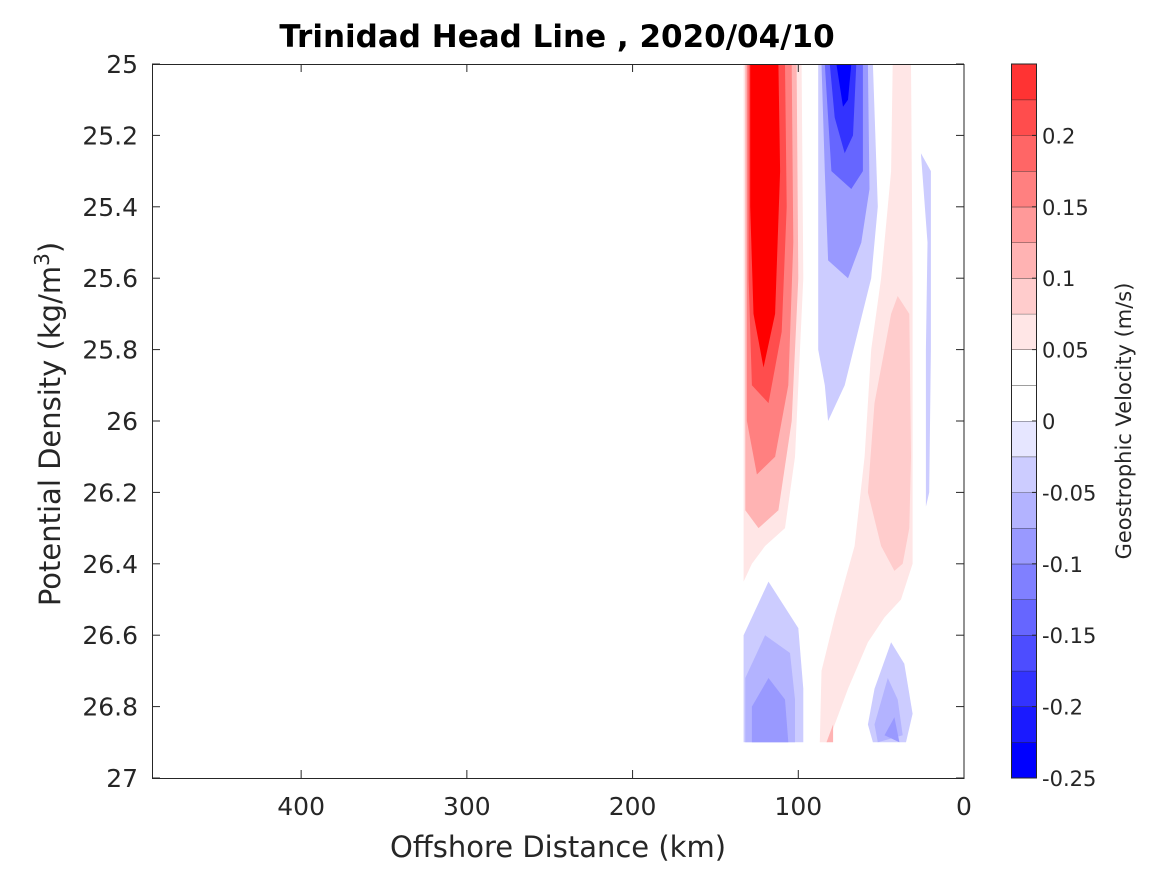 The height and width of the screenshot is (875, 1167). I want to click on x-tick-label: 100, so click(798, 806).